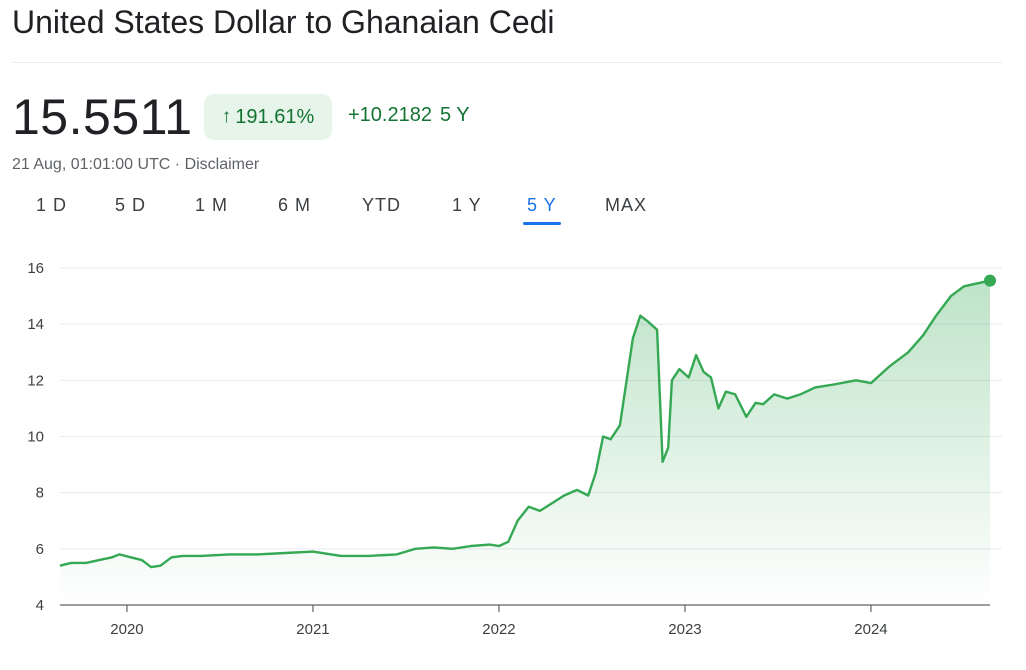 The height and width of the screenshot is (670, 1026). I want to click on tab-6m: 6 M, so click(295, 205).